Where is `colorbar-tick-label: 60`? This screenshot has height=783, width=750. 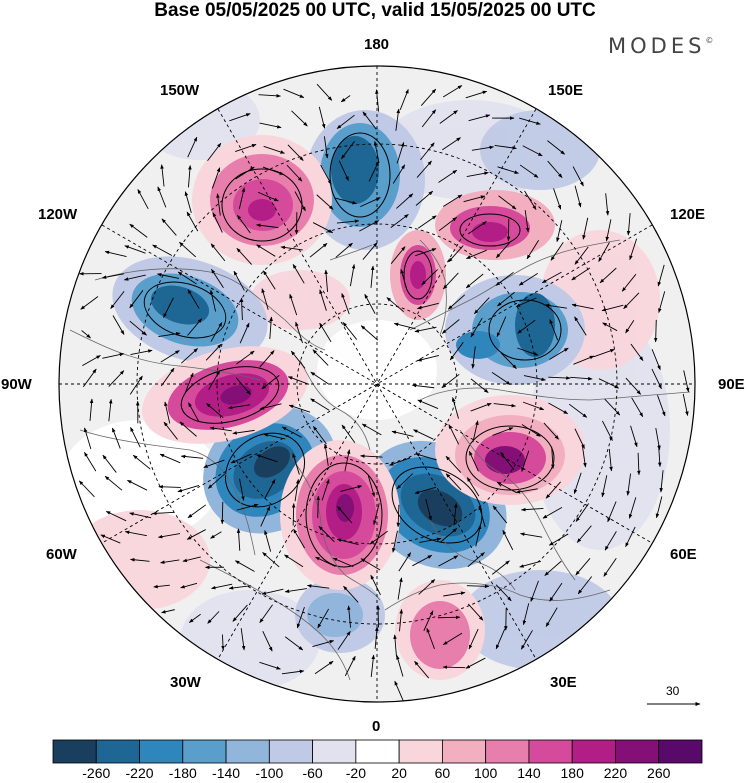
colorbar-tick-label: 60 is located at coordinates (442, 773).